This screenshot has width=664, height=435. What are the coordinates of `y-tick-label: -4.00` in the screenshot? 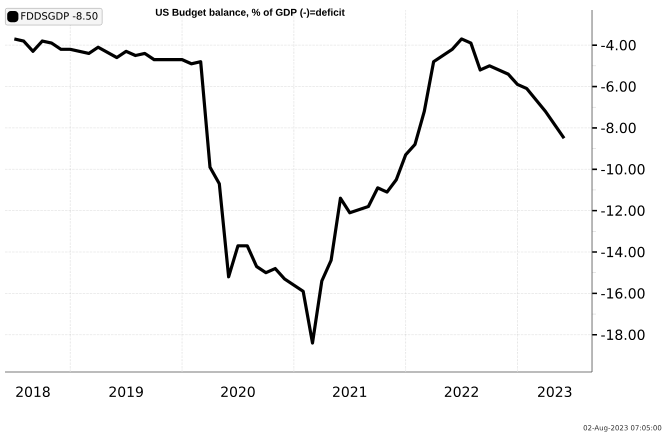 It's located at (618, 45).